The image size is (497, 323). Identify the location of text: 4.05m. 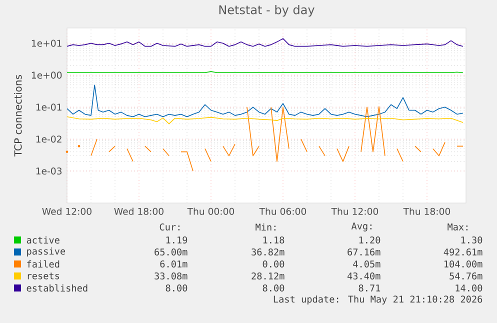
(366, 264).